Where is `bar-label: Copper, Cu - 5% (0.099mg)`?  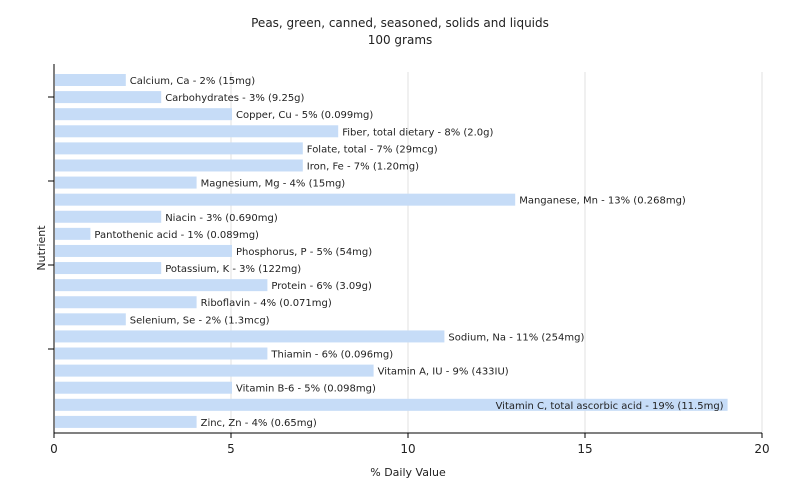
bar-label: Copper, Cu - 5% (0.099mg) is located at coordinates (304, 115).